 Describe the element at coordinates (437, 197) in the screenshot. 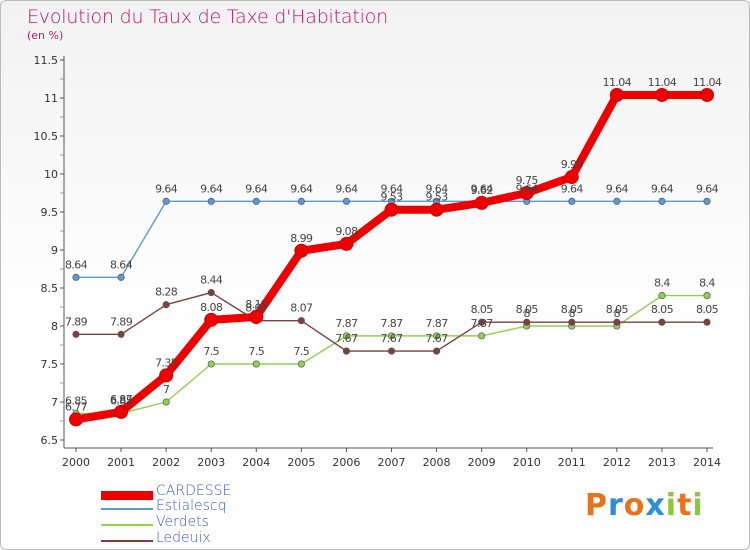

I see `data-label-cardesse: 9.53` at that location.